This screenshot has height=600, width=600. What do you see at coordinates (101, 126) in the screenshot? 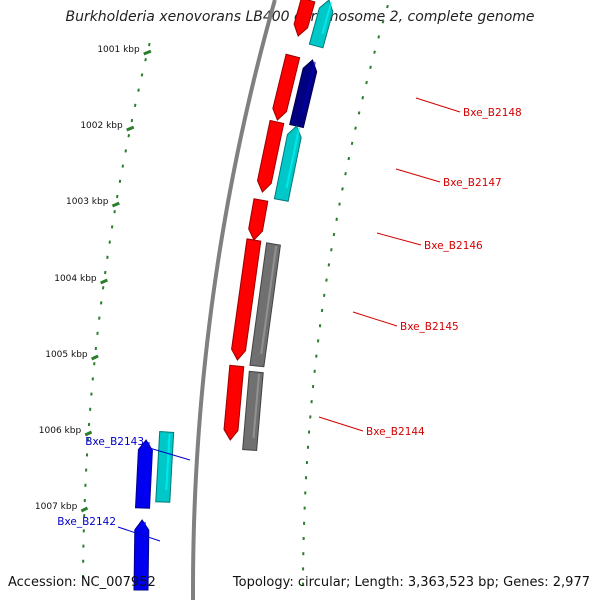
I see `scale-tick-label: 1002 kbp` at bounding box center [101, 126].